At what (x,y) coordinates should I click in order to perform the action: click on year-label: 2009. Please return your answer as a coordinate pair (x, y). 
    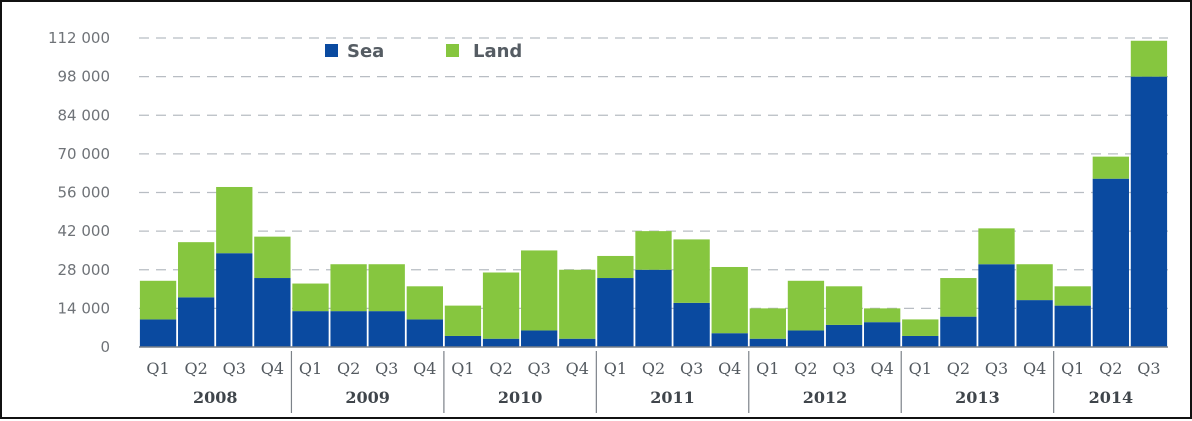
    Looking at the image, I should click on (367, 397).